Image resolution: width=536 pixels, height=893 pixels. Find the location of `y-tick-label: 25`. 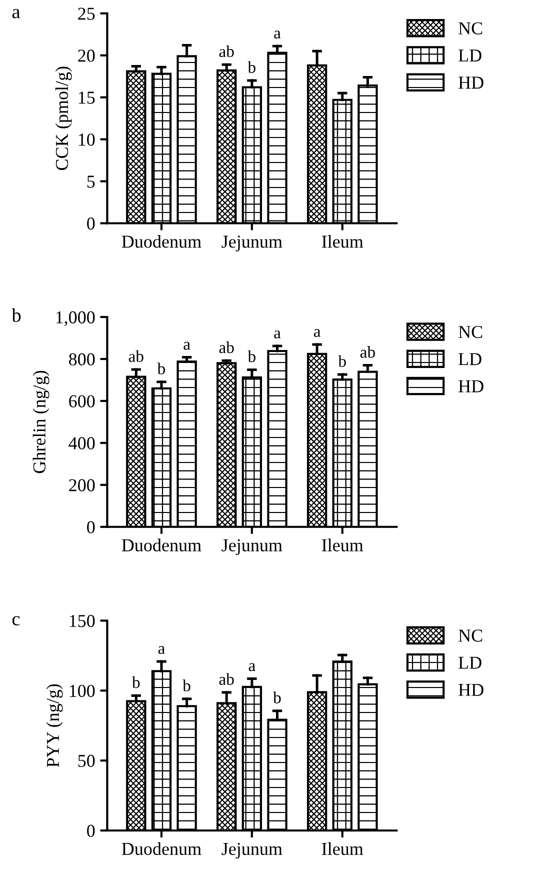

y-tick-label: 25 is located at coordinates (86, 14).